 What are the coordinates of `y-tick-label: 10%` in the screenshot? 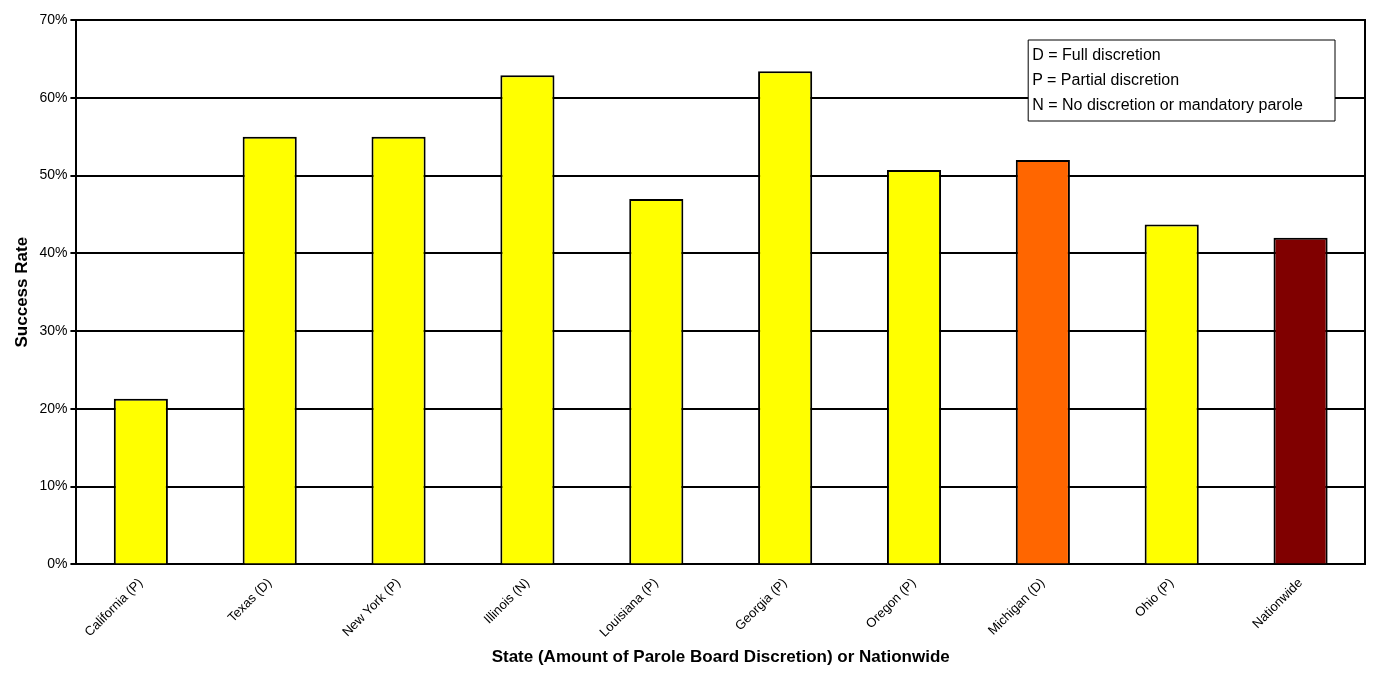 It's located at (53, 485).